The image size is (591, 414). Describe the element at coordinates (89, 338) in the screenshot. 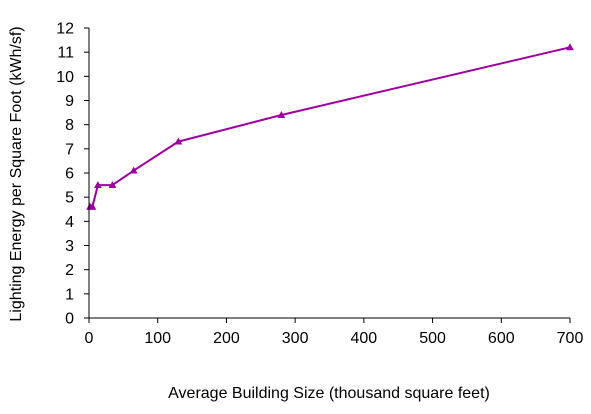

I see `x-tick-label: 0` at that location.